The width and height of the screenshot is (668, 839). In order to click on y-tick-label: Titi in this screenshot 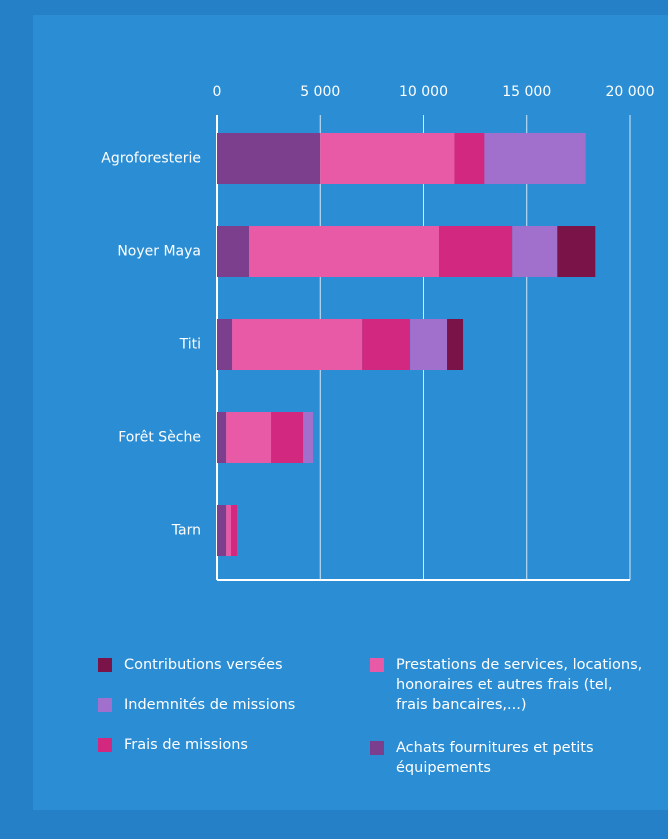, I will do `click(190, 345)`.